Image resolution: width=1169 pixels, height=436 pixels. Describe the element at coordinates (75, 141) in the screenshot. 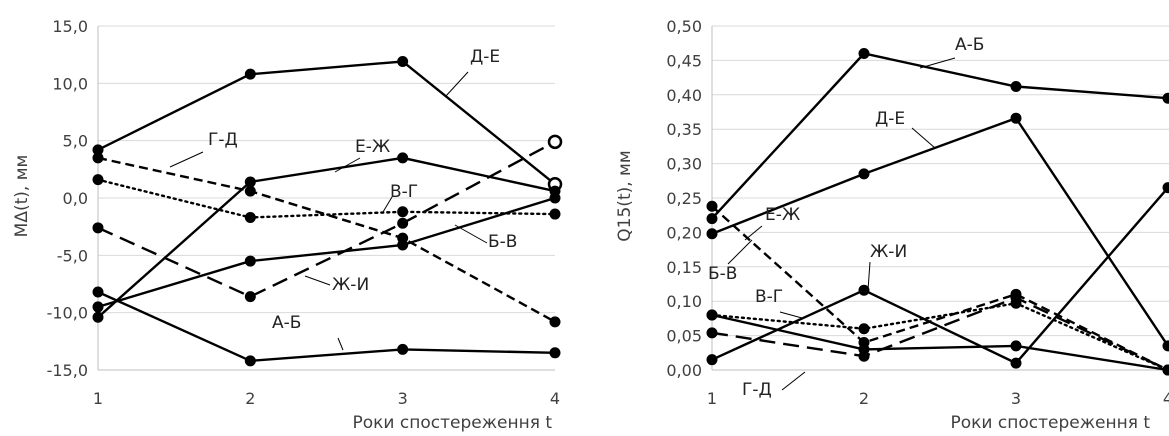

I see `y-tick-label: 5,0` at that location.